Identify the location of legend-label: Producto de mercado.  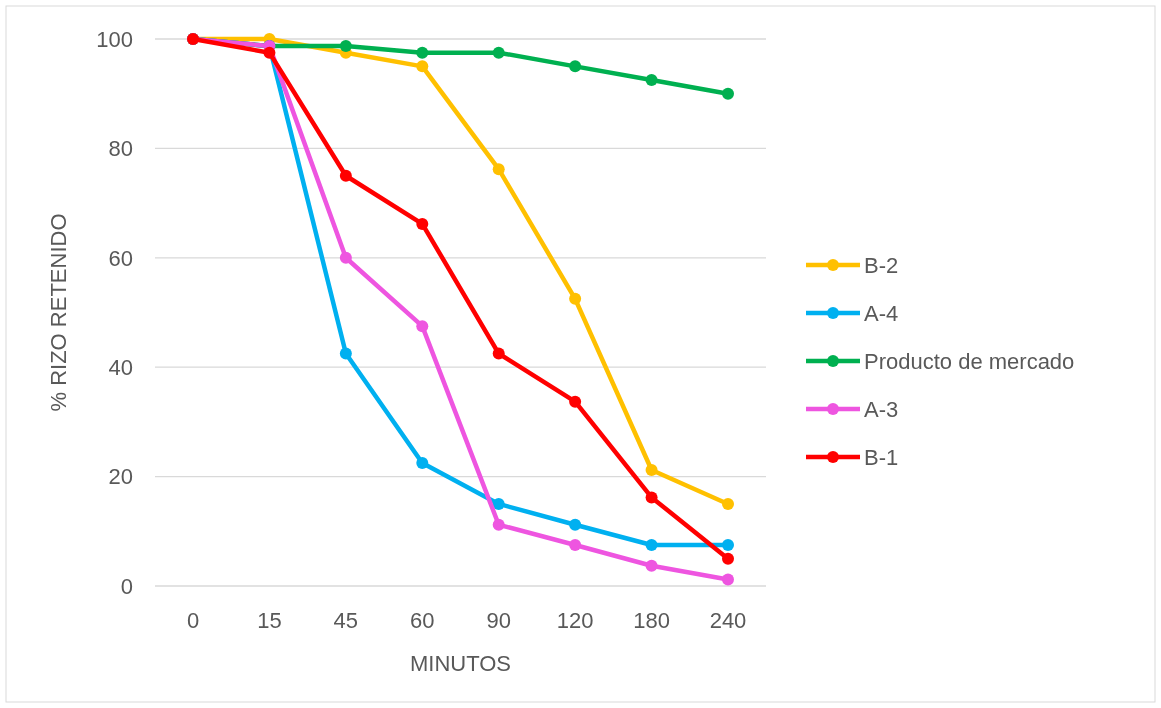
(969, 361).